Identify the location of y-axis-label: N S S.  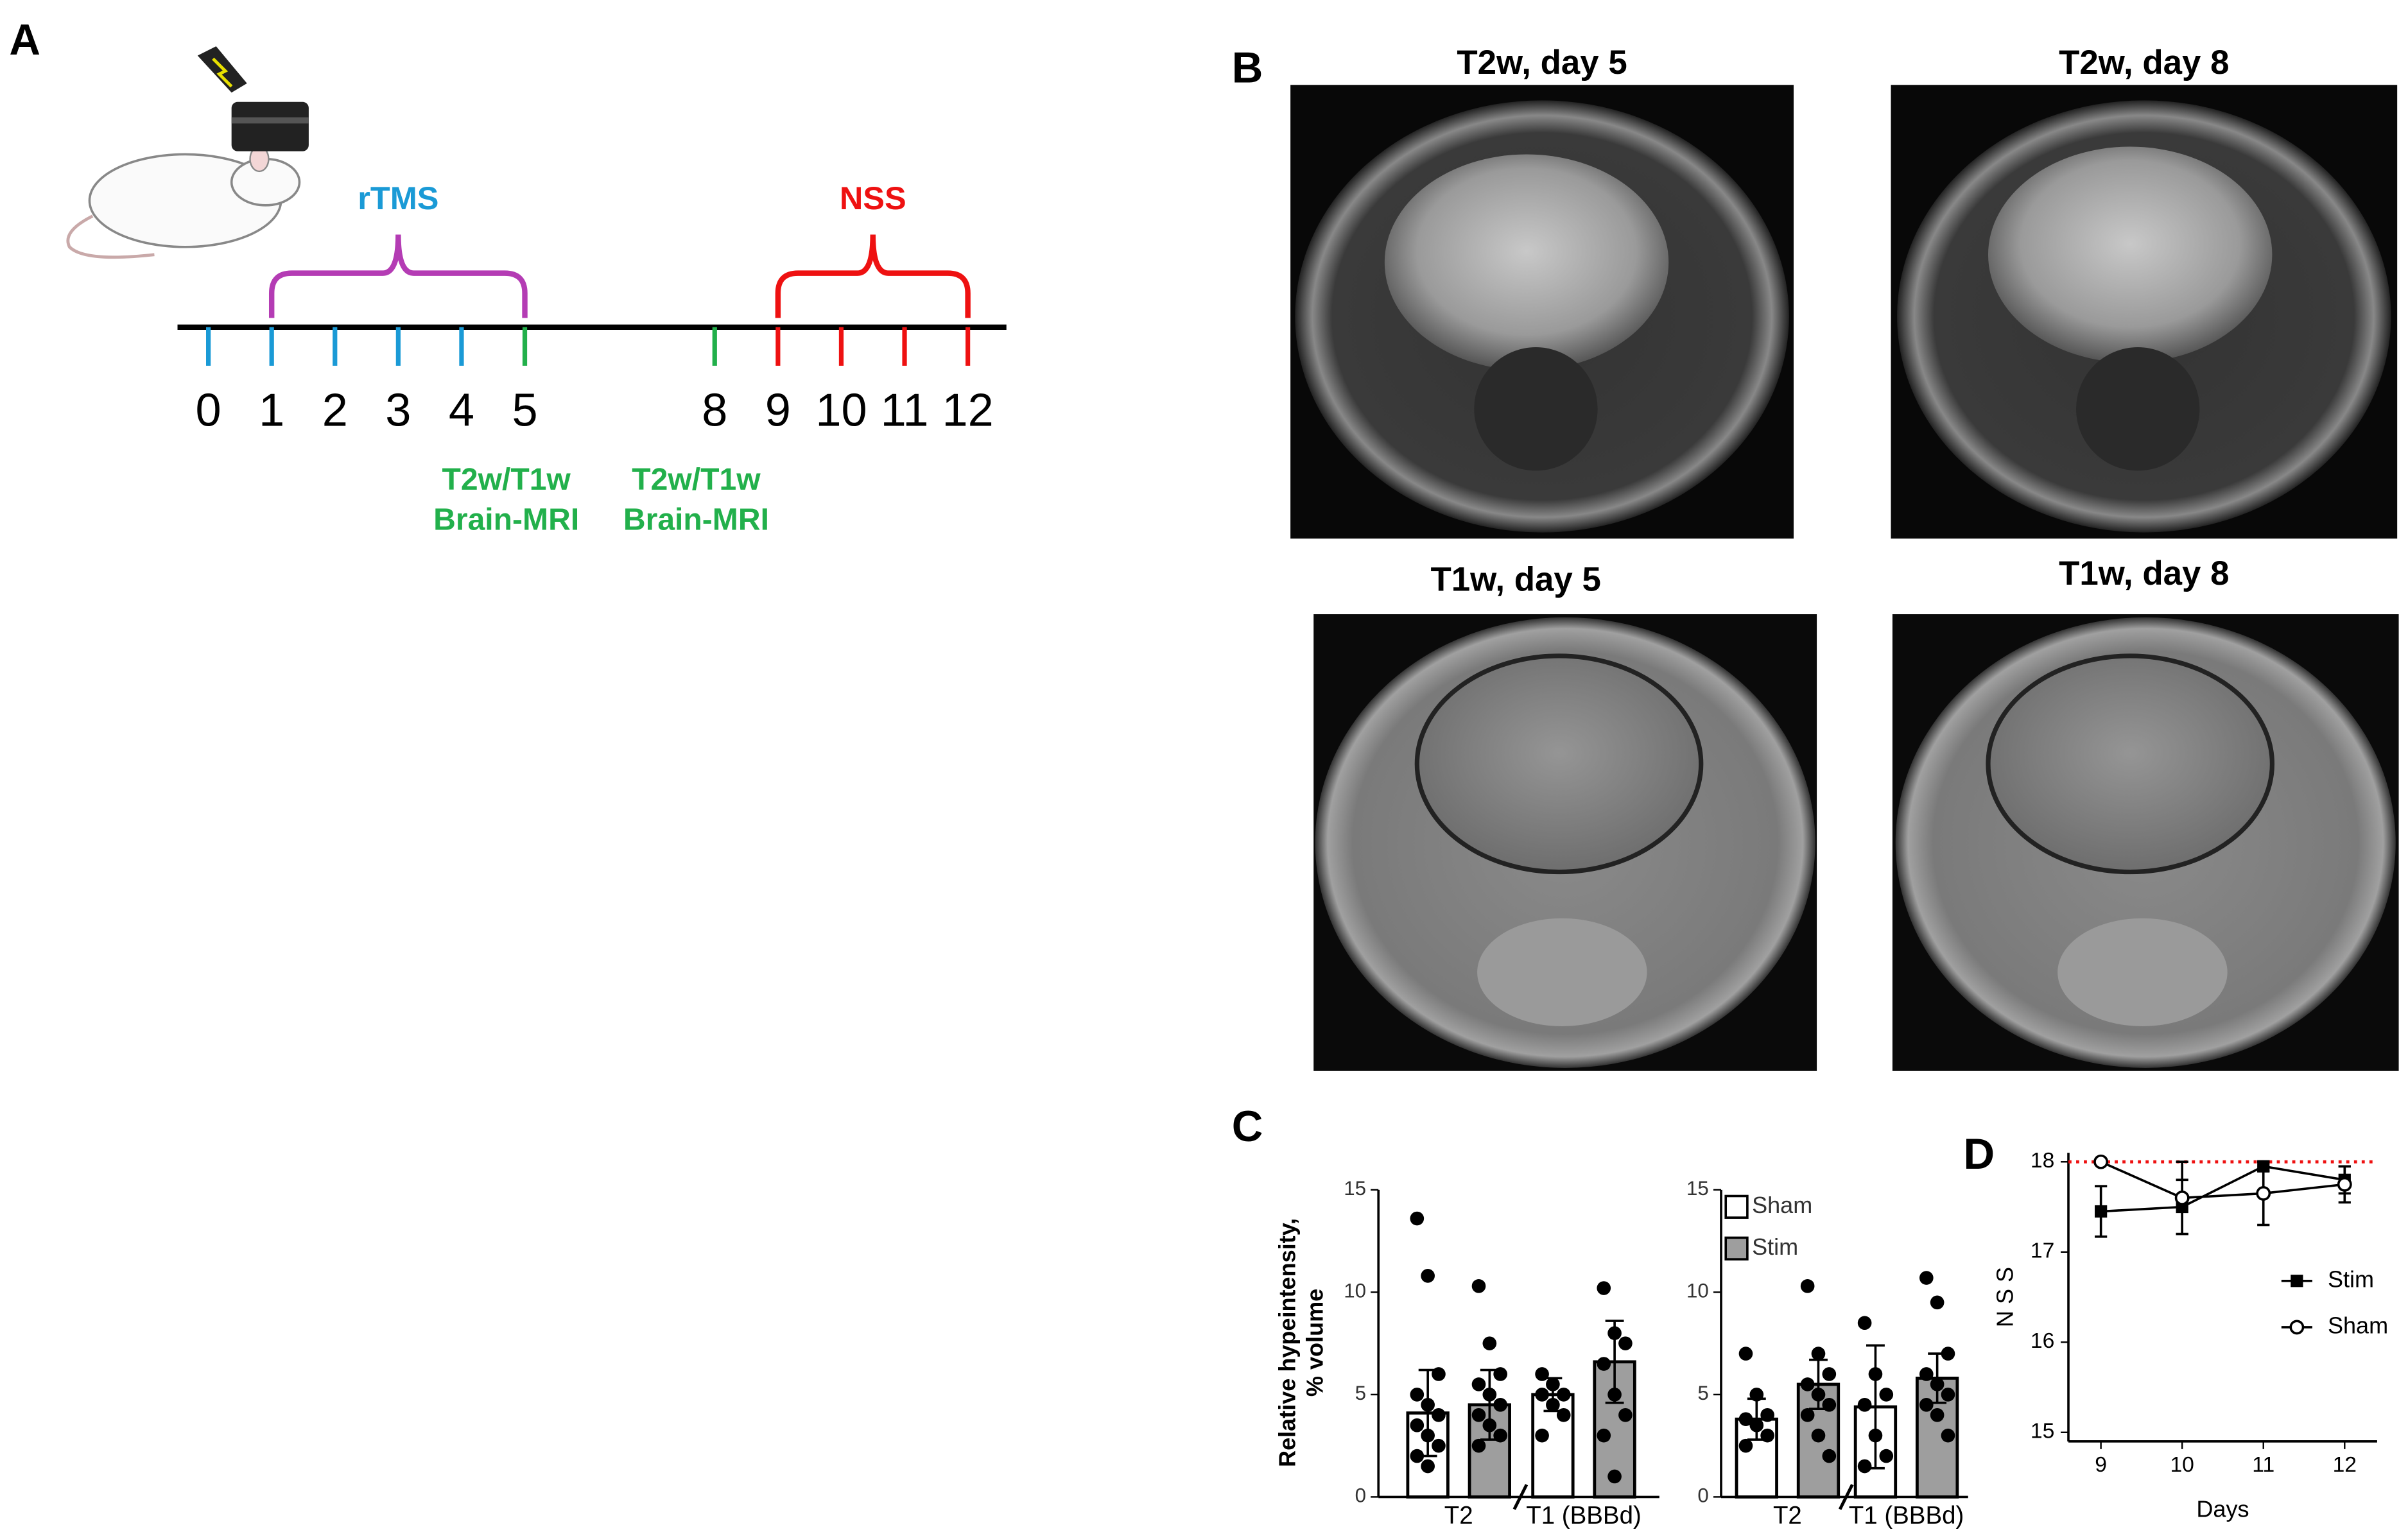
(2004, 1297).